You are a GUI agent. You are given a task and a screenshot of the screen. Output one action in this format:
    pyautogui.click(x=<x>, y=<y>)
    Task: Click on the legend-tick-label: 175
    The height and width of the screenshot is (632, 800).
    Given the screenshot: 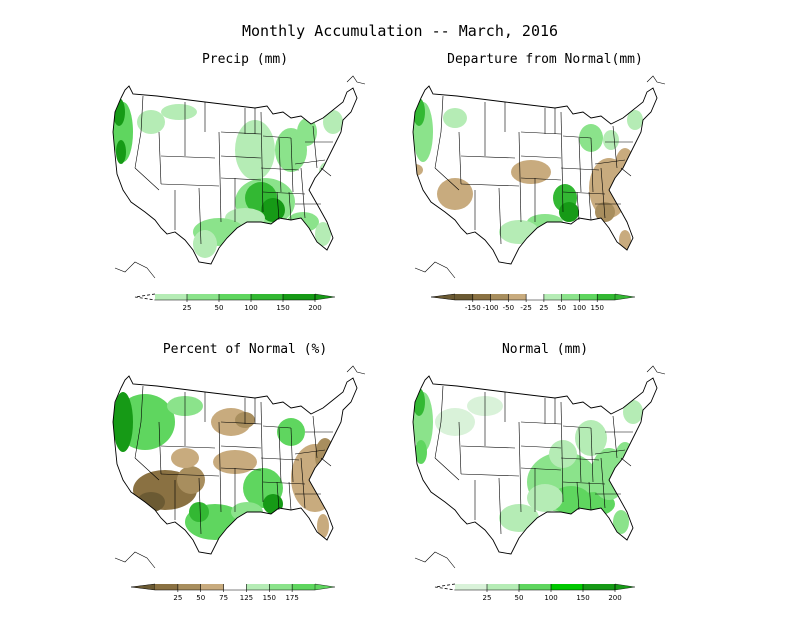 What is the action you would take?
    pyautogui.click(x=291, y=598)
    